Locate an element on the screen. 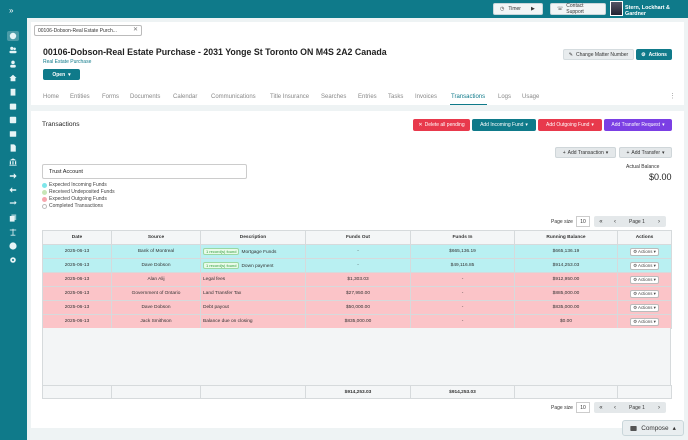 The height and width of the screenshot is (440, 688). compose-button: Compose ▴ is located at coordinates (653, 428).